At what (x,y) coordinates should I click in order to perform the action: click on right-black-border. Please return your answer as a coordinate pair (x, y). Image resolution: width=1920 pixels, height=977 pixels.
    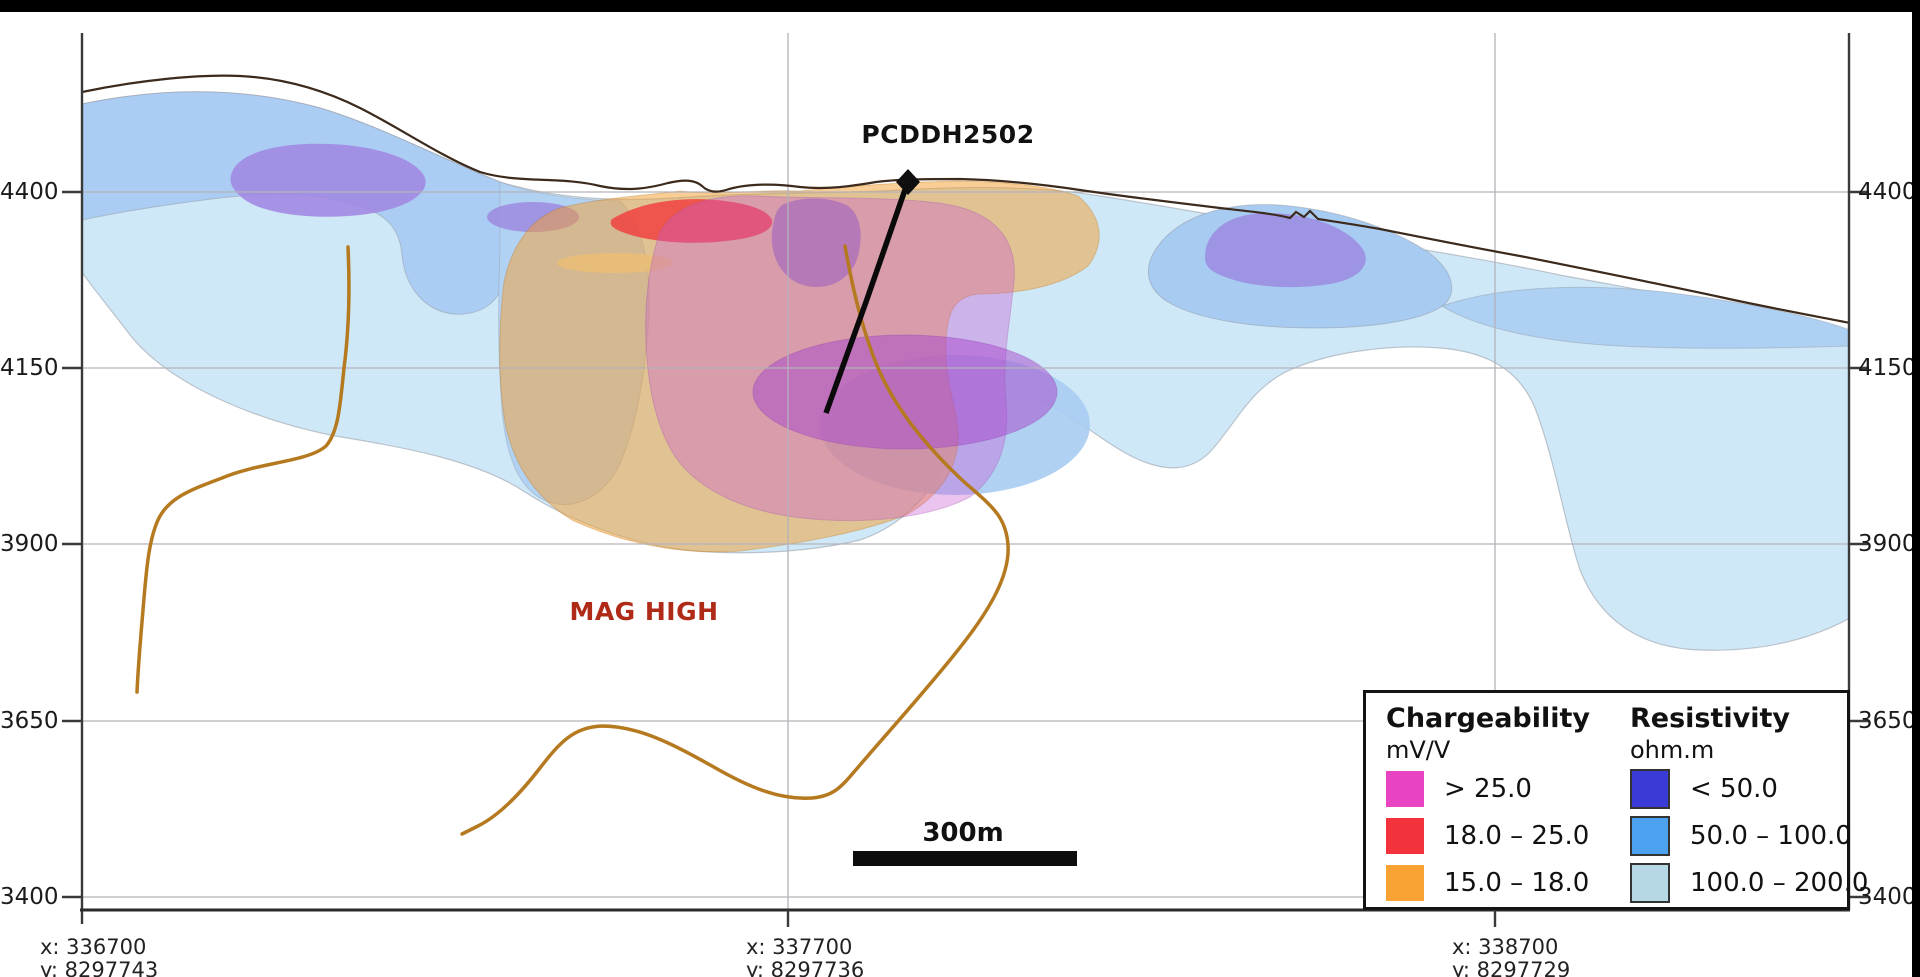
    Looking at the image, I should click on (1916, 488).